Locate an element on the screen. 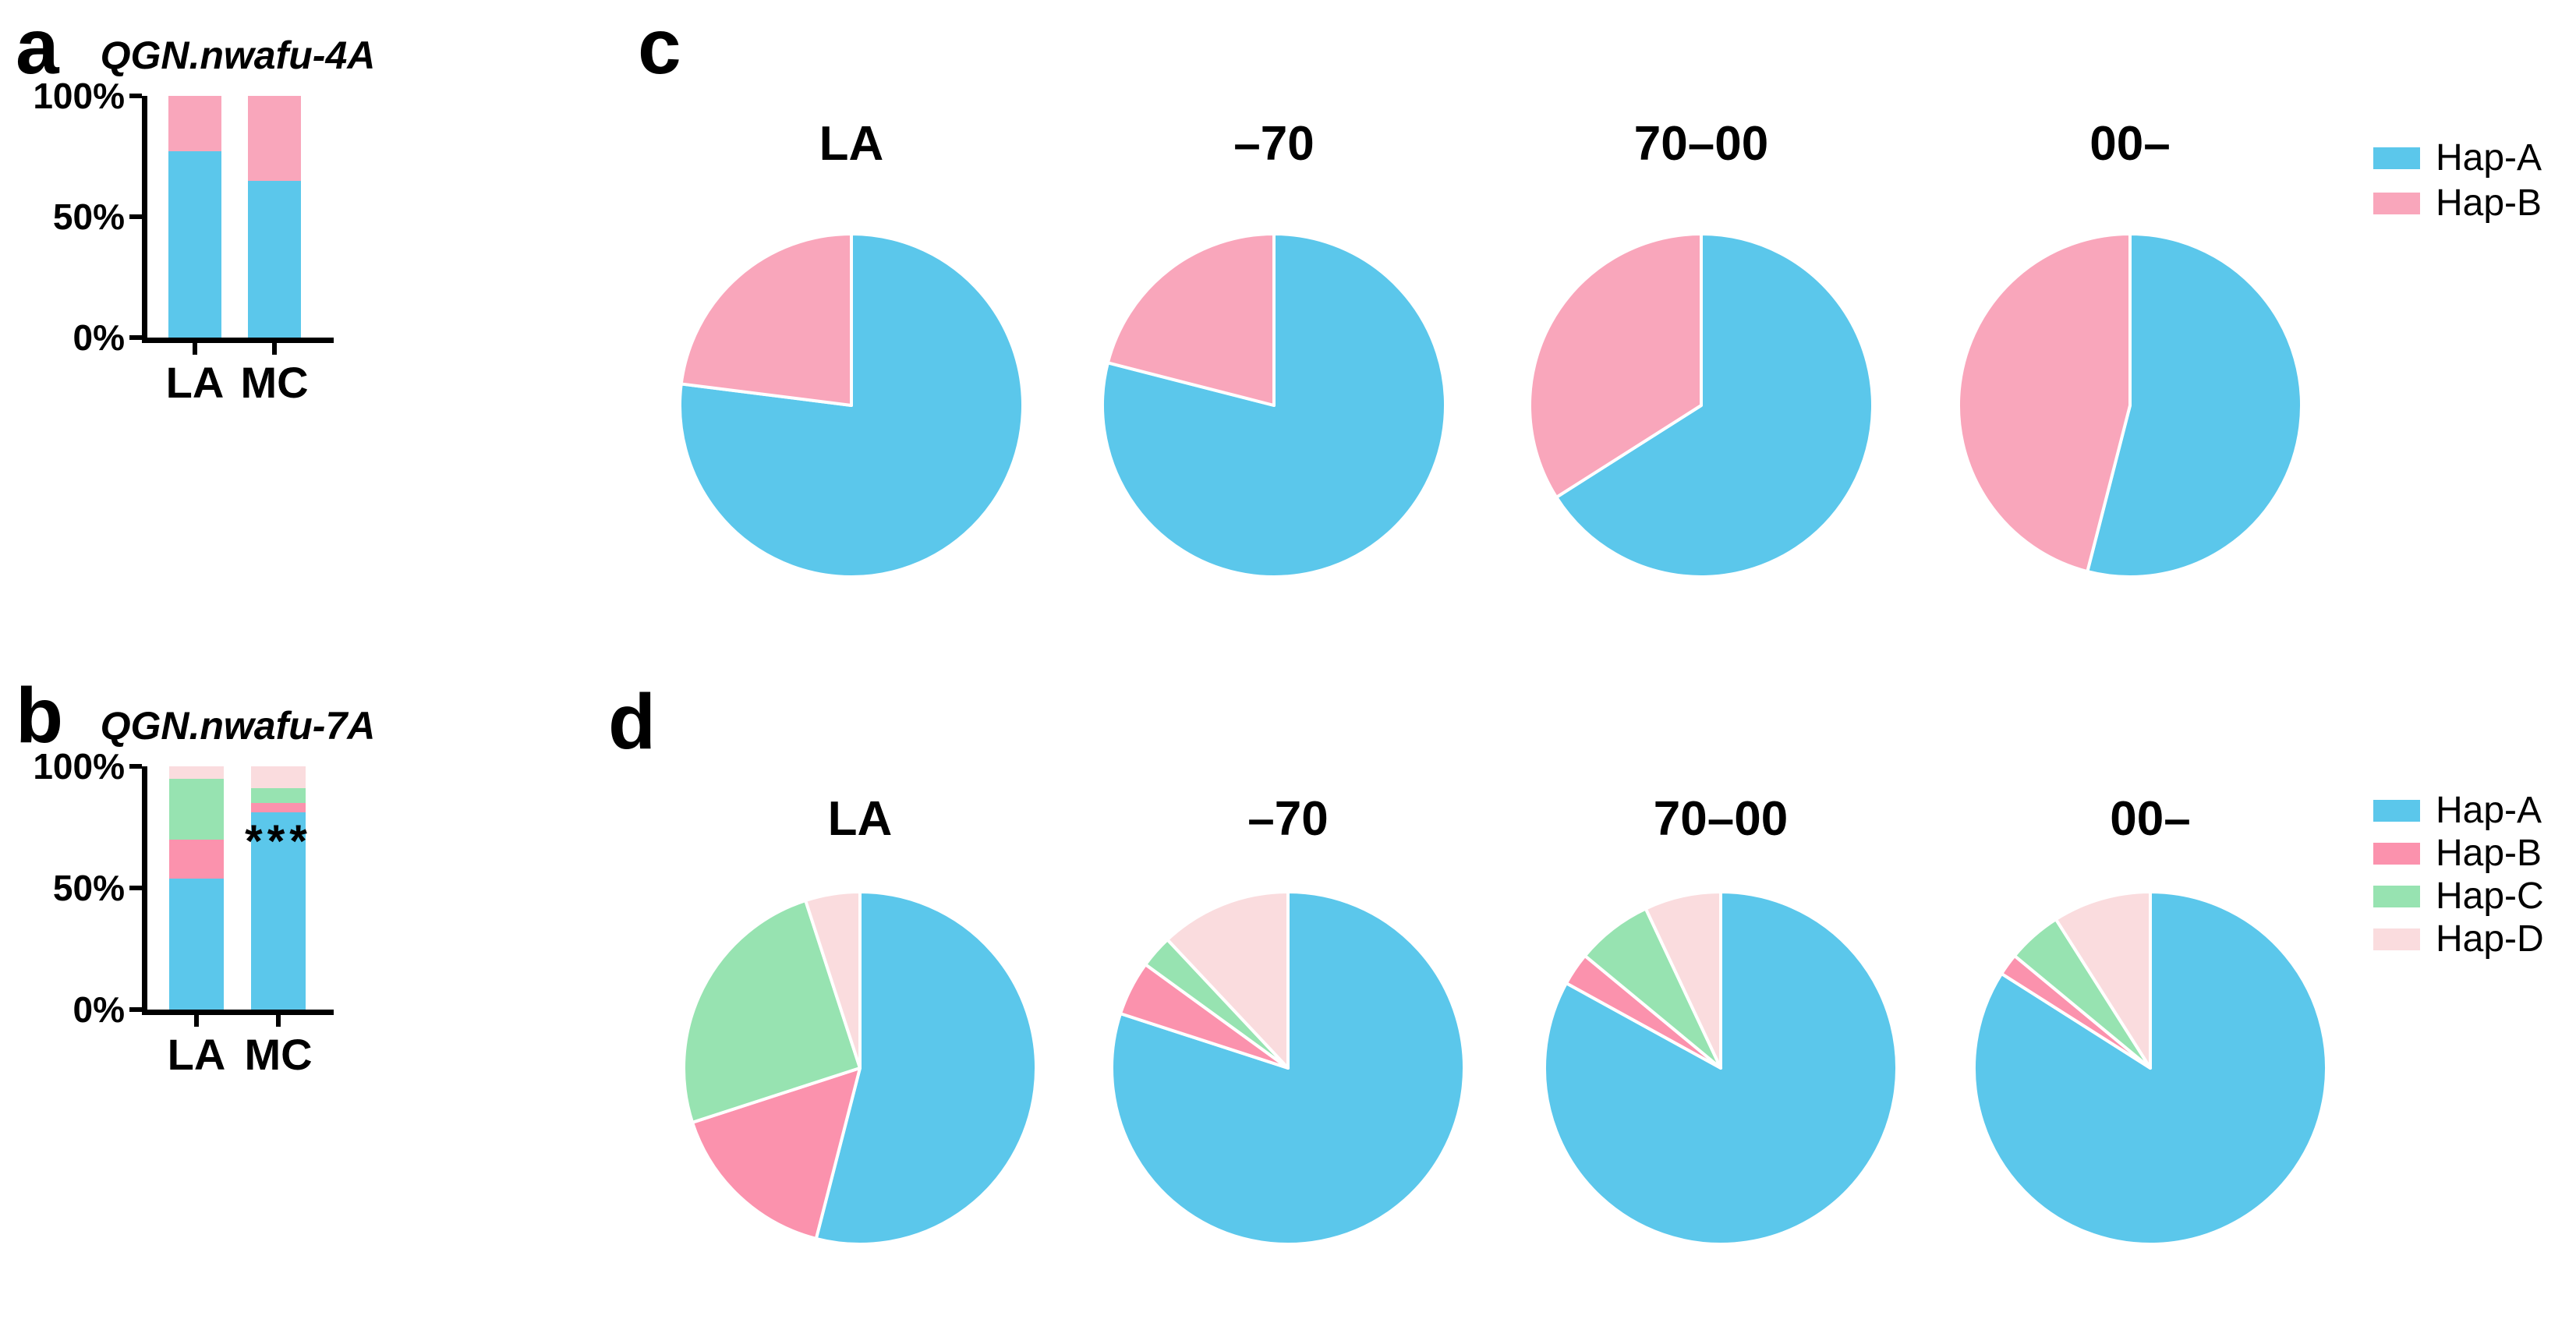  bar-segment-hap-c-la is located at coordinates (196, 809).